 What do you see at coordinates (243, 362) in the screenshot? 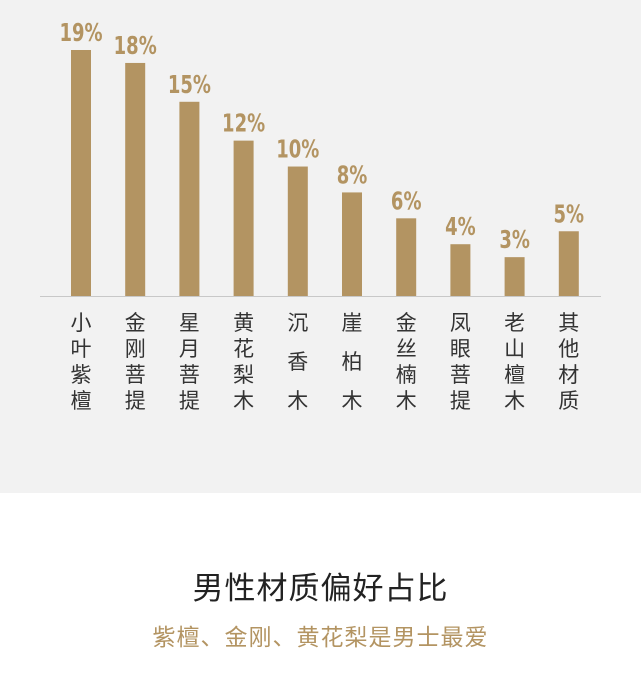
I see `category-label: 黄花梨木` at bounding box center [243, 362].